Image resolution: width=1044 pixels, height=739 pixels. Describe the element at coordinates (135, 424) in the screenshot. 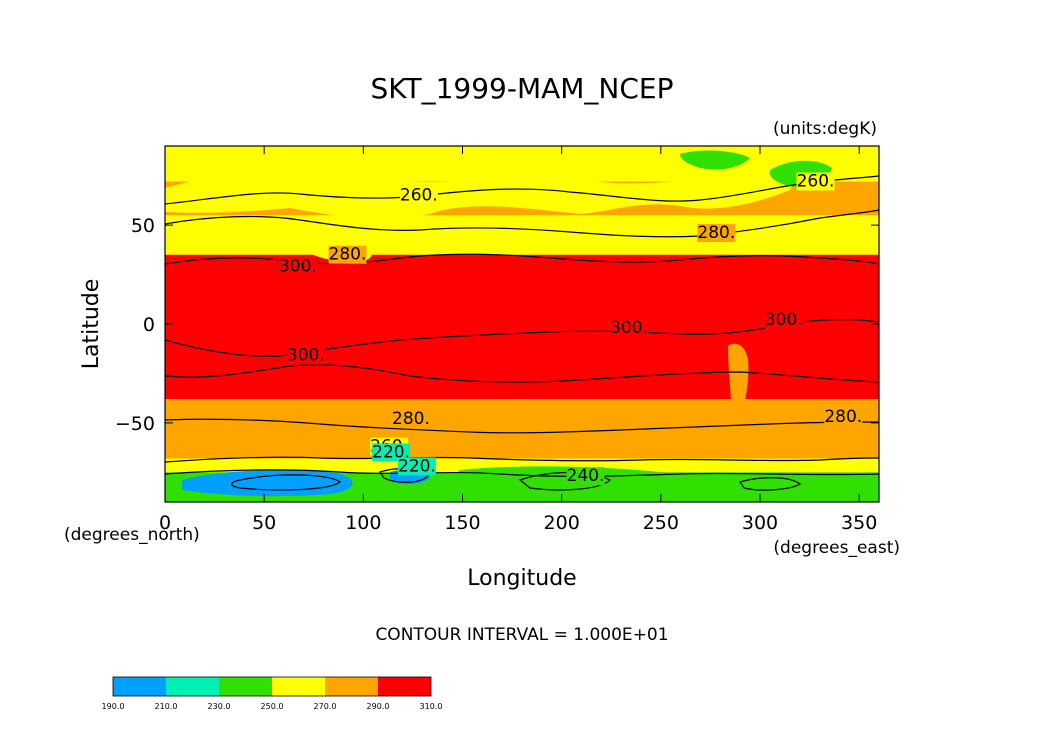

I see `y-tick-label: −50` at that location.